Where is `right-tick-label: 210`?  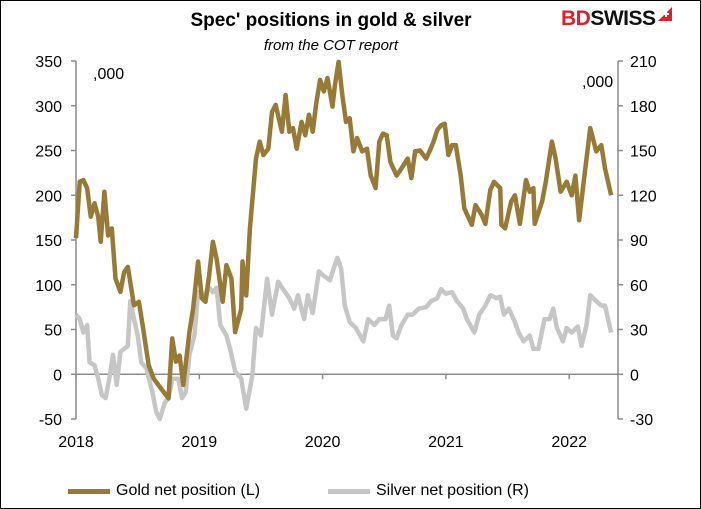 right-tick-label: 210 is located at coordinates (643, 62).